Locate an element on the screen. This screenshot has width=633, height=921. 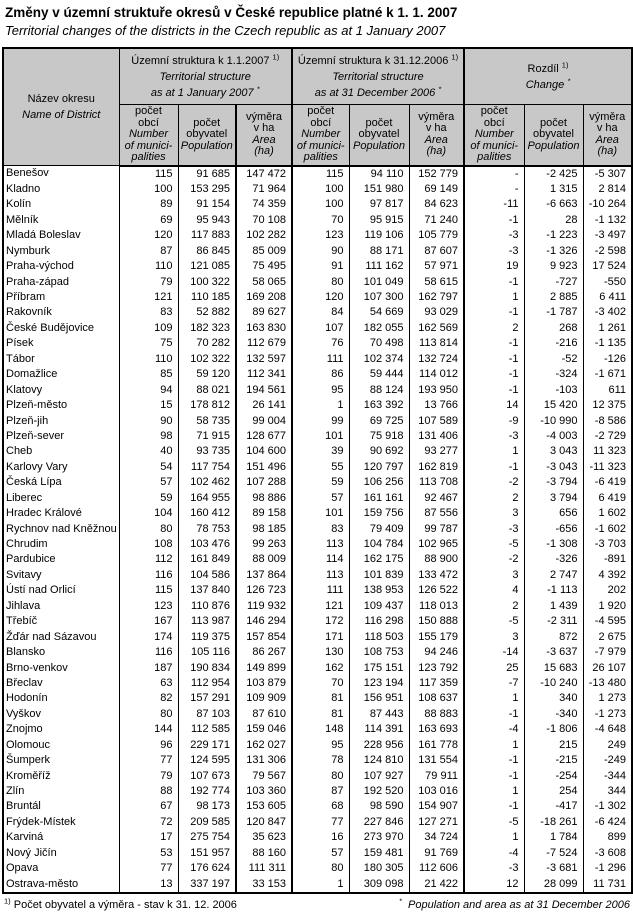
district-name: Rakovník is located at coordinates (29, 312).